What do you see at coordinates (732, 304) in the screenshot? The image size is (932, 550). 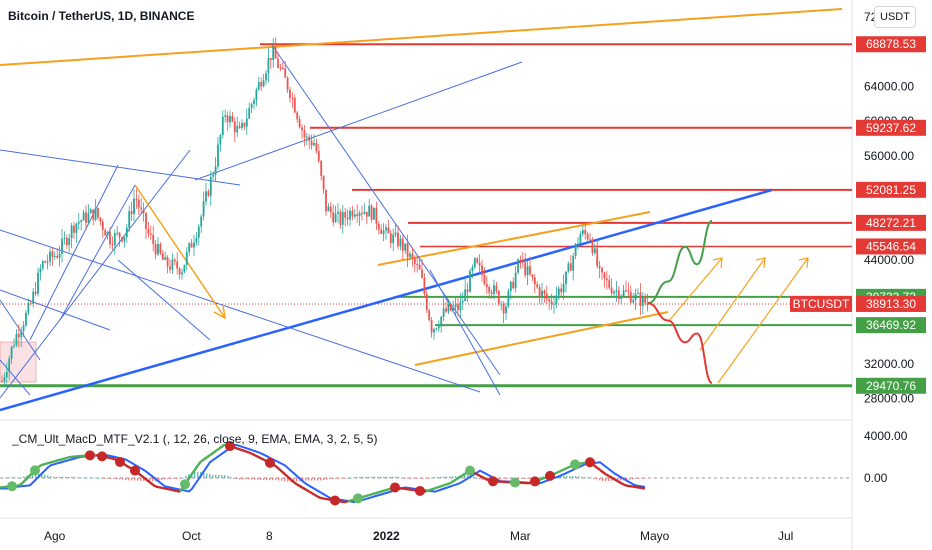 I see `projection-arrow` at bounding box center [732, 304].